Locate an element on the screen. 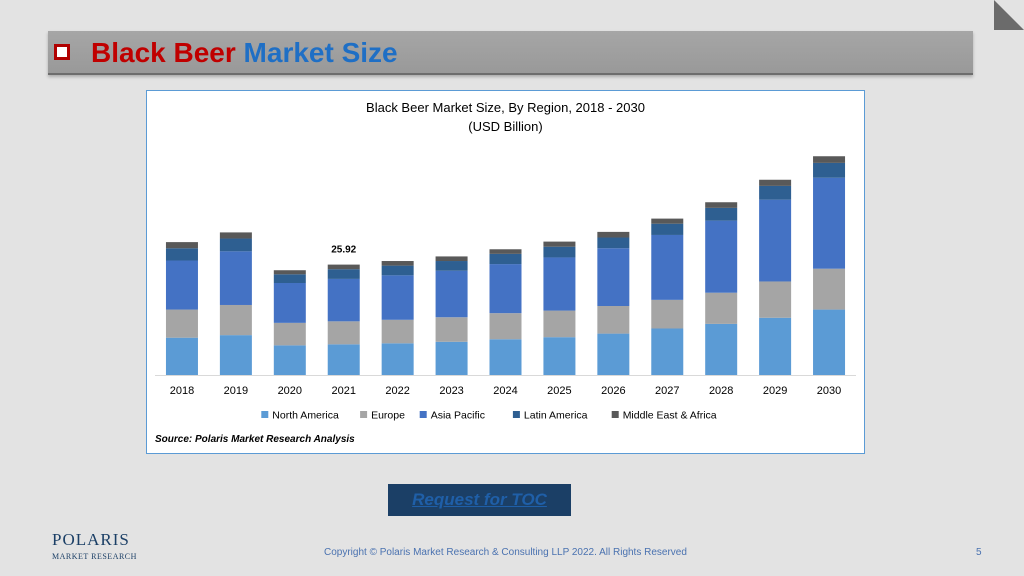 The width and height of the screenshot is (1024, 576). logo-main-text: POLARIS is located at coordinates (91, 539).